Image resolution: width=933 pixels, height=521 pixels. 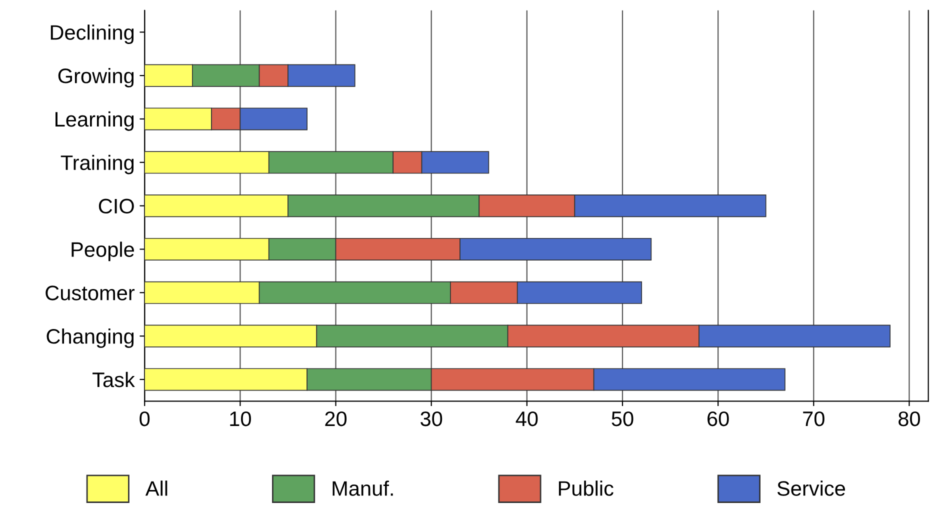 I want to click on y-tick-label: People, so click(x=103, y=252).